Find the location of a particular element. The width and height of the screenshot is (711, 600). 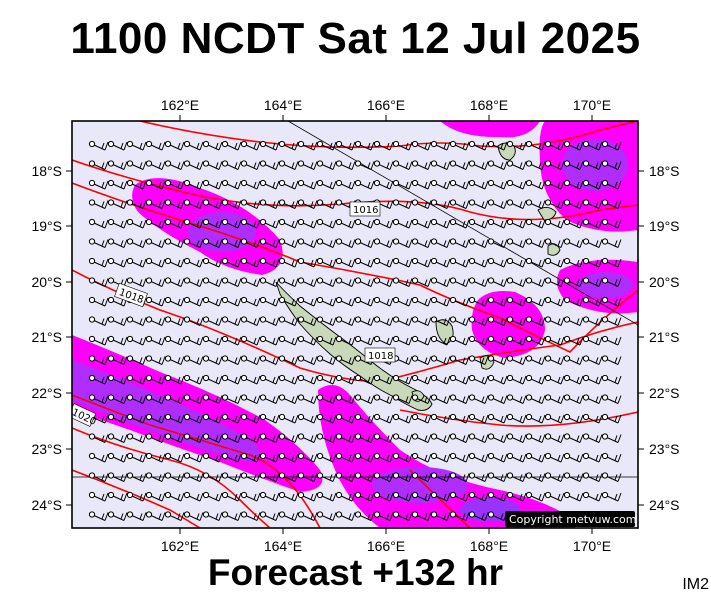

lat-label-20-right: 20°S is located at coordinates (664, 282).